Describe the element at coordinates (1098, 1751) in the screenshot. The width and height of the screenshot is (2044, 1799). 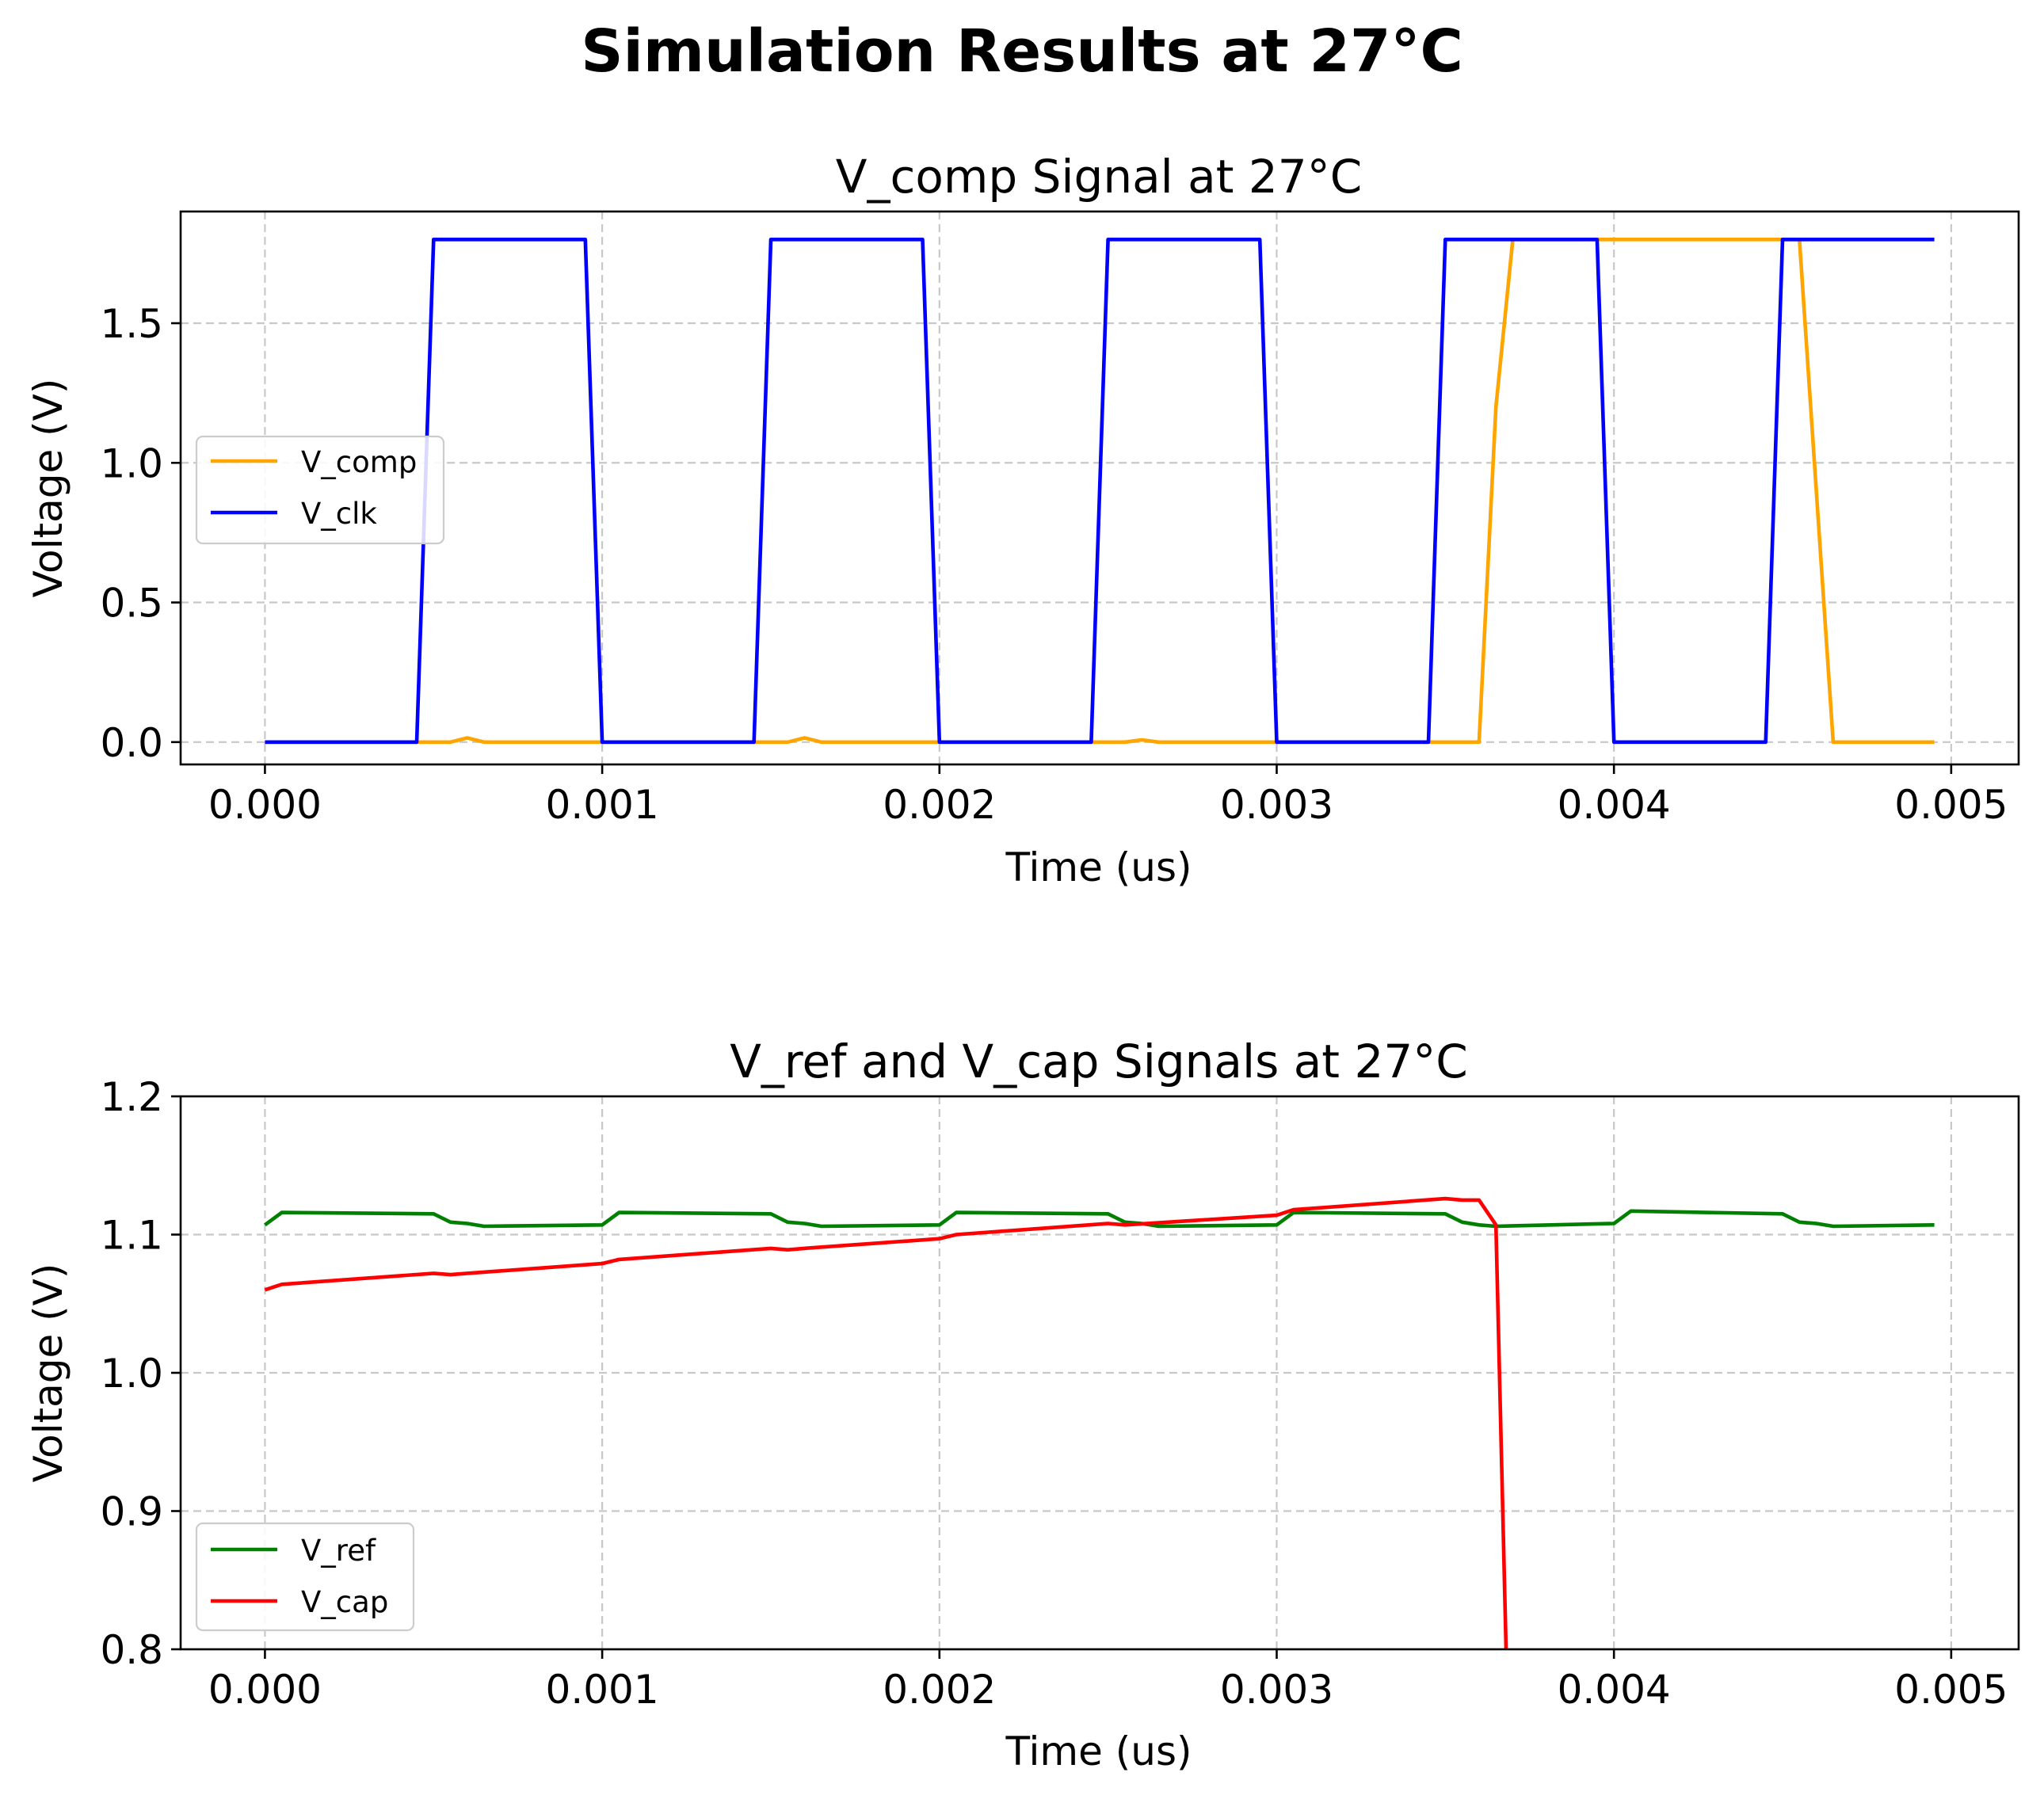
I see `bottom-plot-xlabel: Time (us)` at that location.